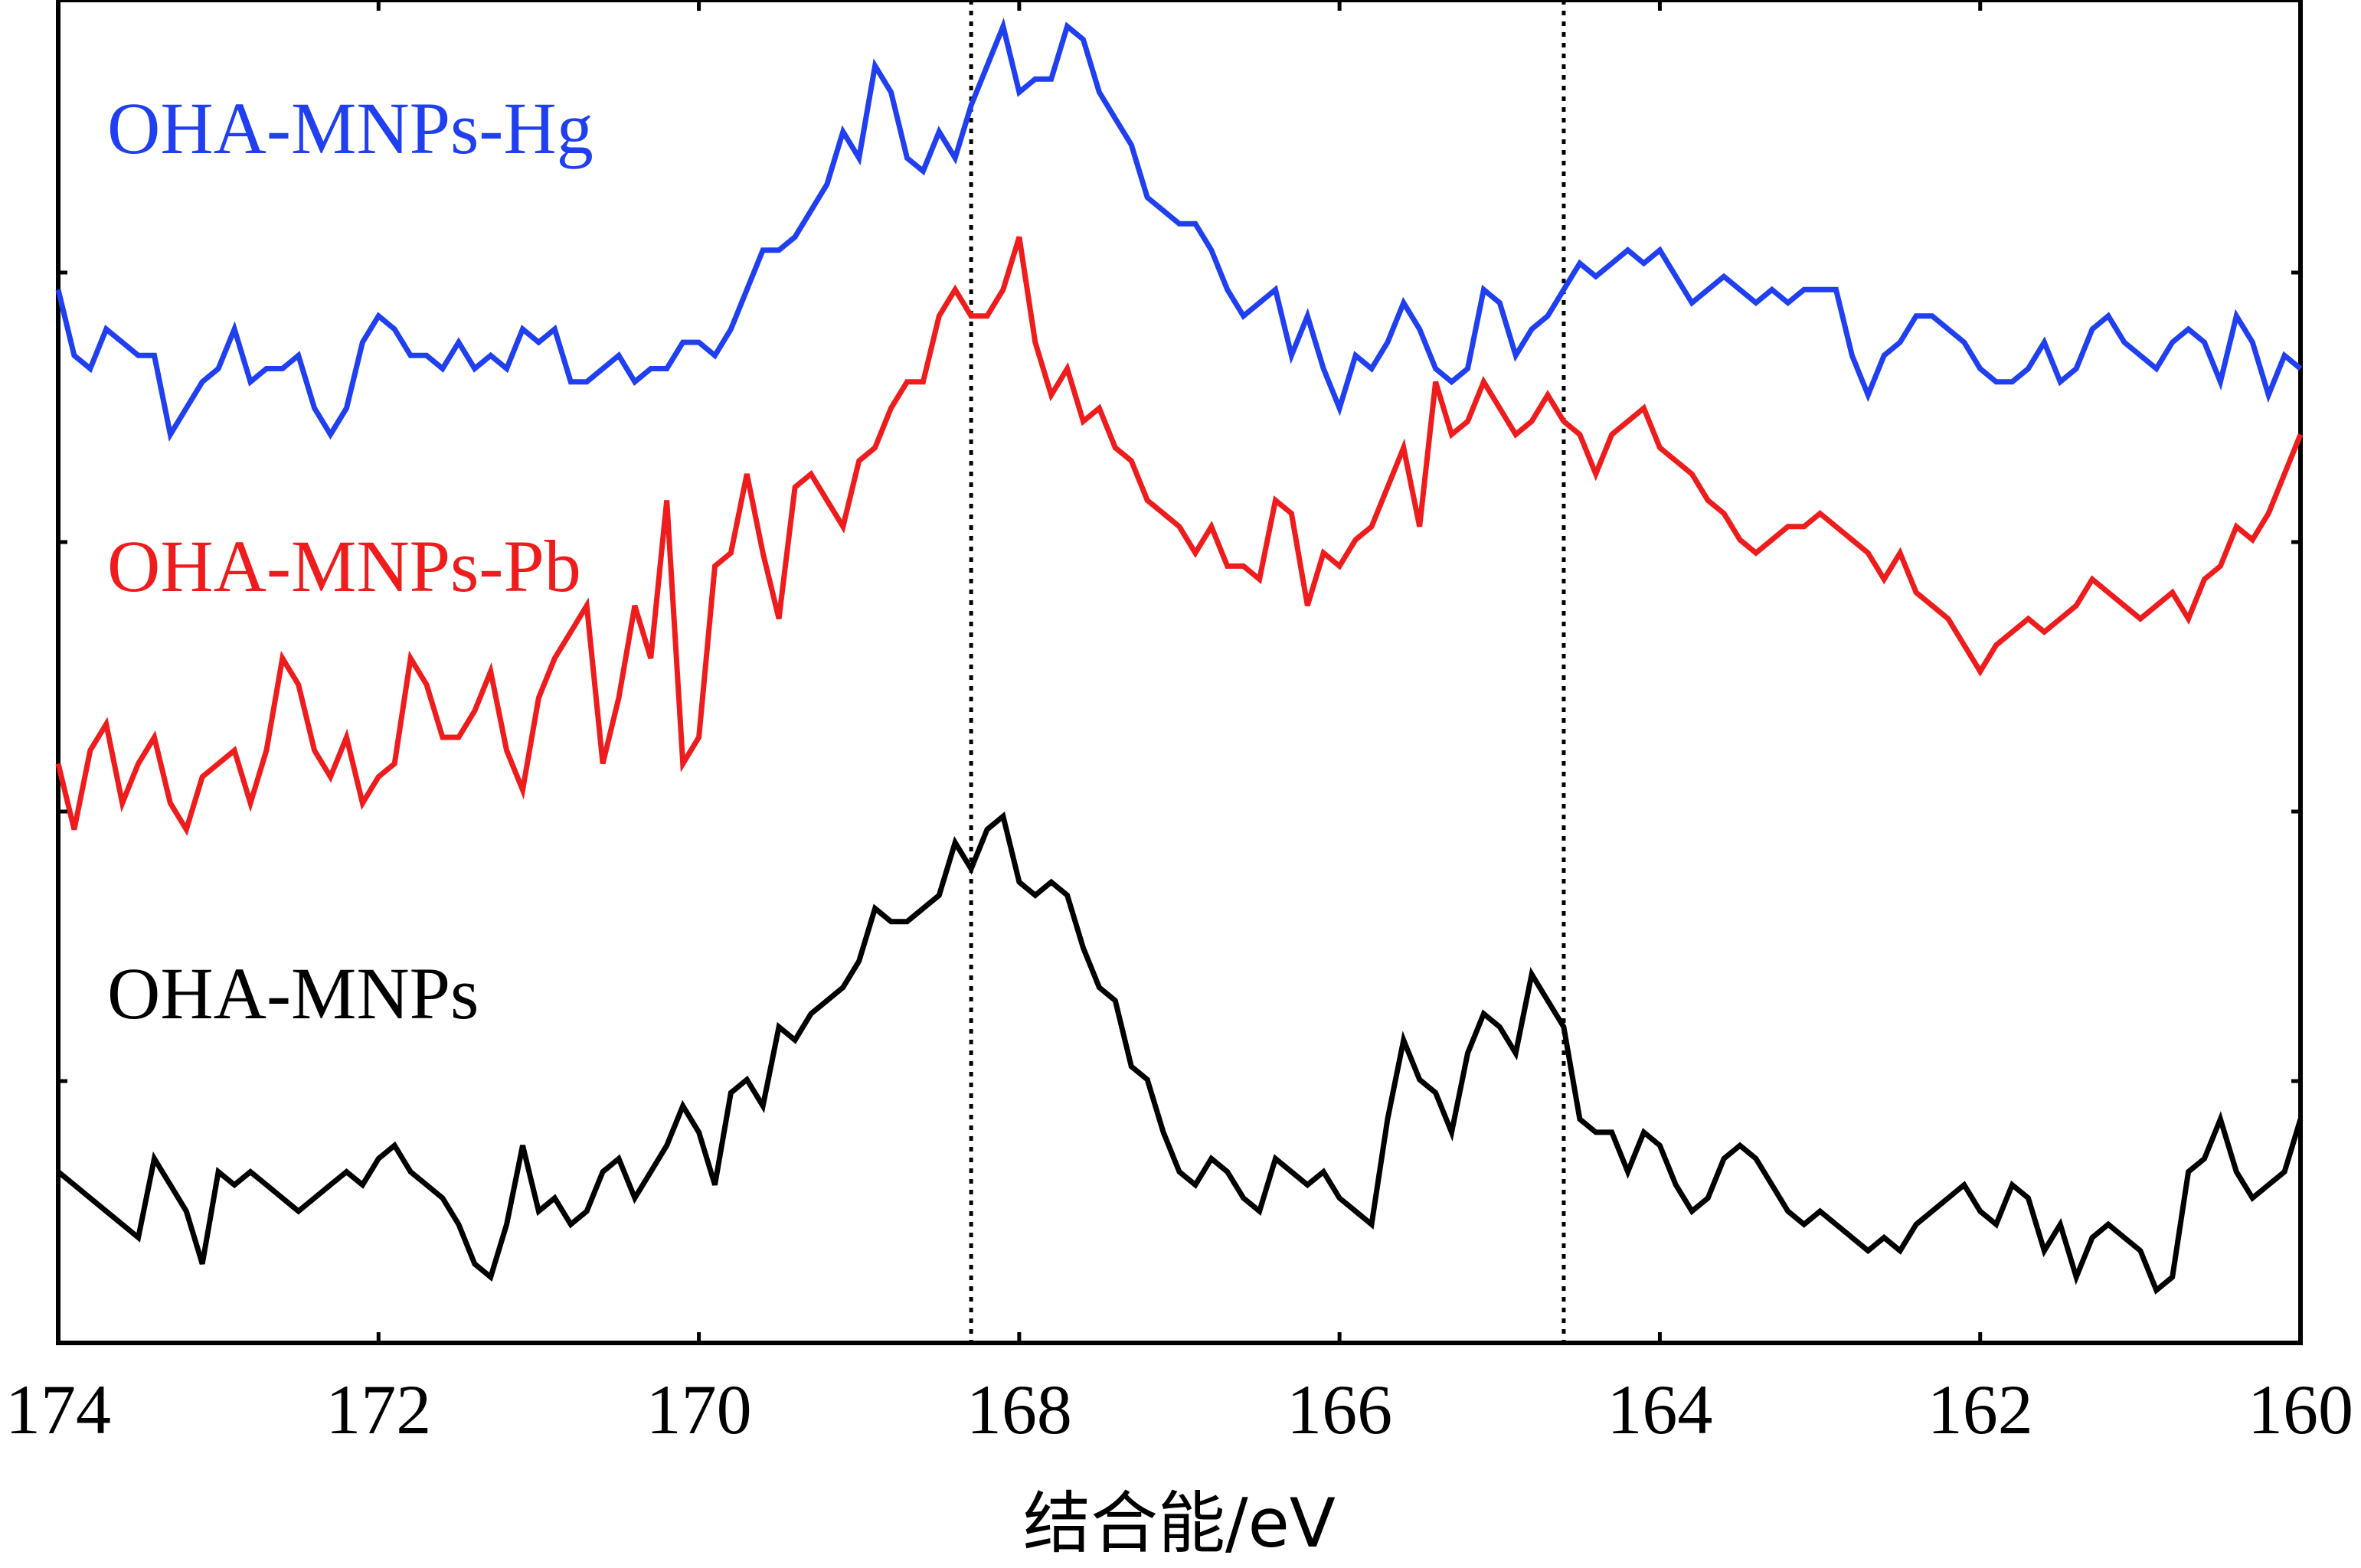 This screenshot has height=1568, width=2361. I want to click on x-tick-label-6: 162, so click(1980, 1409).